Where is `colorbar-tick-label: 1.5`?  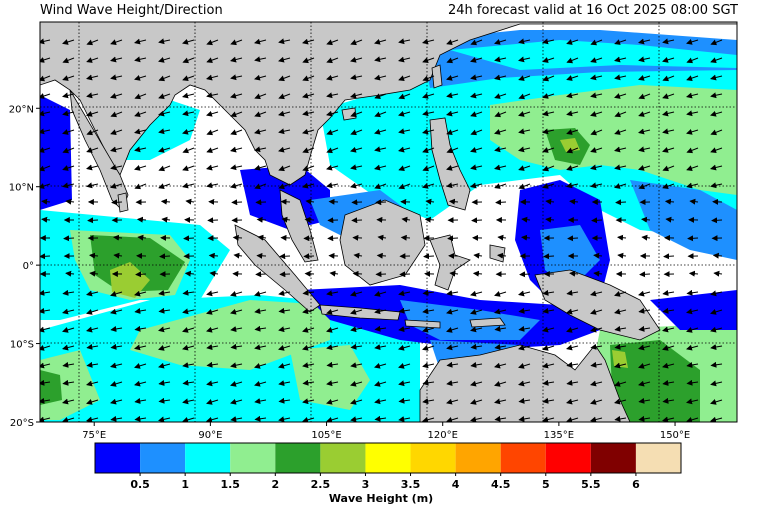 colorbar-tick-label: 1.5 is located at coordinates (230, 484).